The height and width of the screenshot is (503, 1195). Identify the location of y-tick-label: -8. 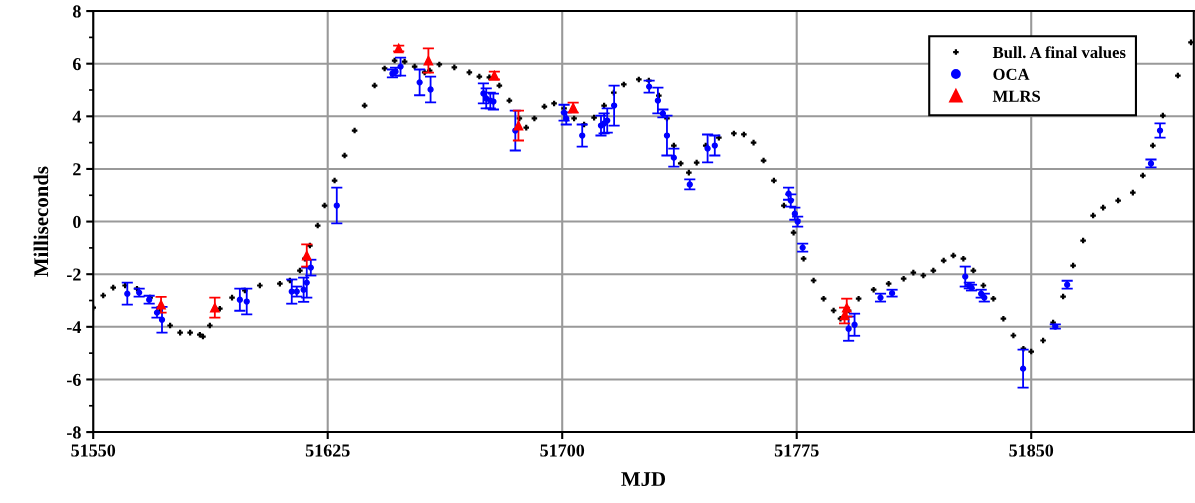
(74, 432).